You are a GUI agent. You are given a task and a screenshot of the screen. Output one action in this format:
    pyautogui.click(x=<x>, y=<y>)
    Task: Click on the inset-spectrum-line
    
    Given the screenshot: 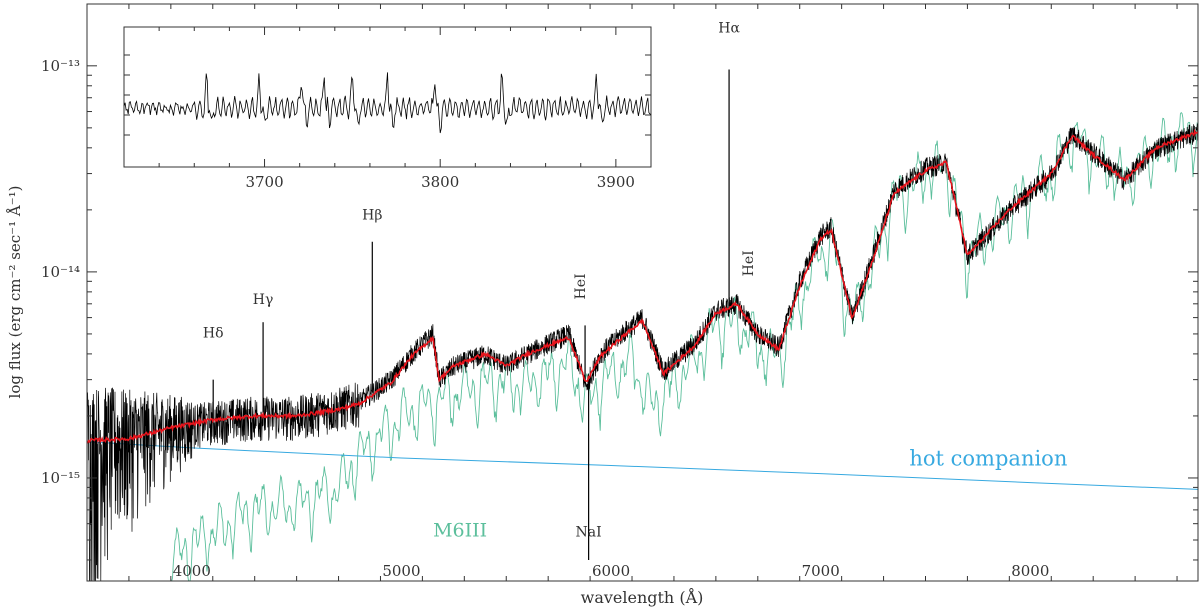 What is the action you would take?
    pyautogui.click(x=387, y=103)
    